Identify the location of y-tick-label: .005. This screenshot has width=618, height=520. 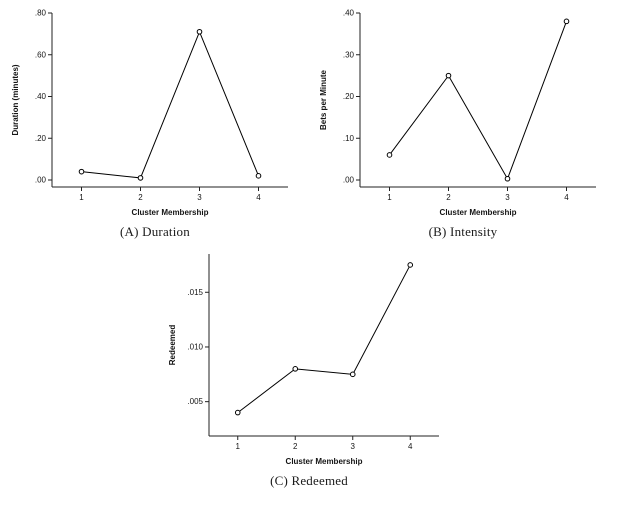
(195, 401).